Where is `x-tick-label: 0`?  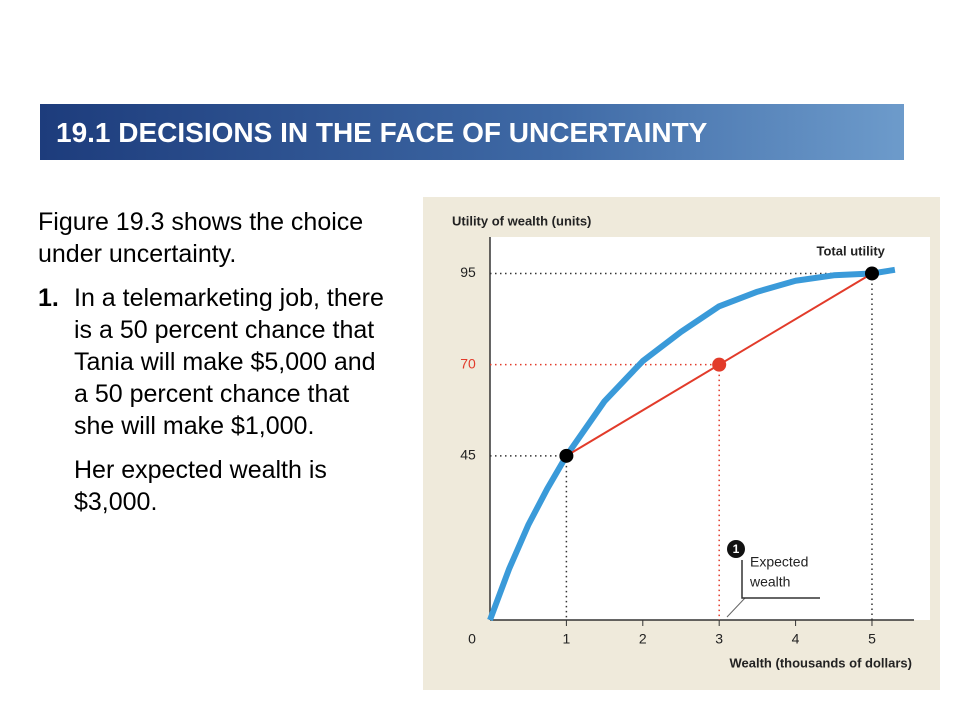
x-tick-label: 0 is located at coordinates (472, 639).